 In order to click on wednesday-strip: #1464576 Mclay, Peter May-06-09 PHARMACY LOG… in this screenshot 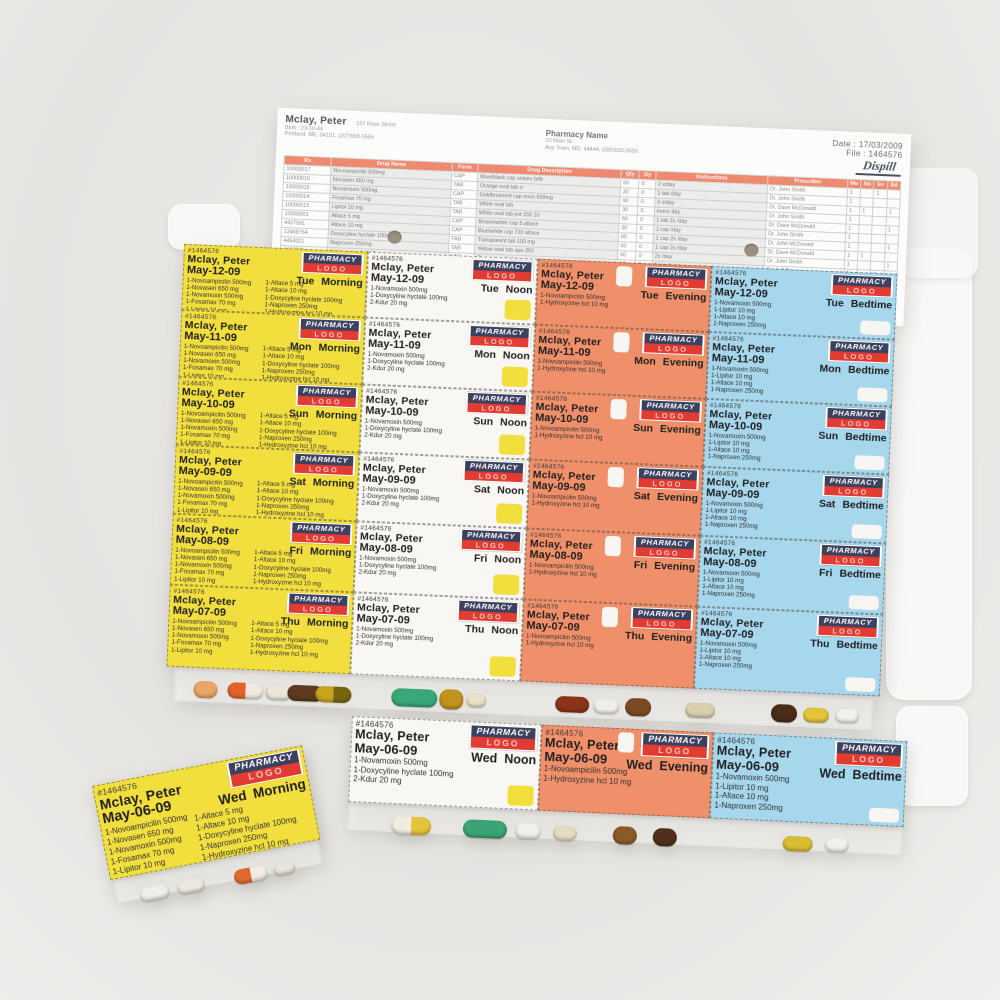, I will do `click(628, 786)`.